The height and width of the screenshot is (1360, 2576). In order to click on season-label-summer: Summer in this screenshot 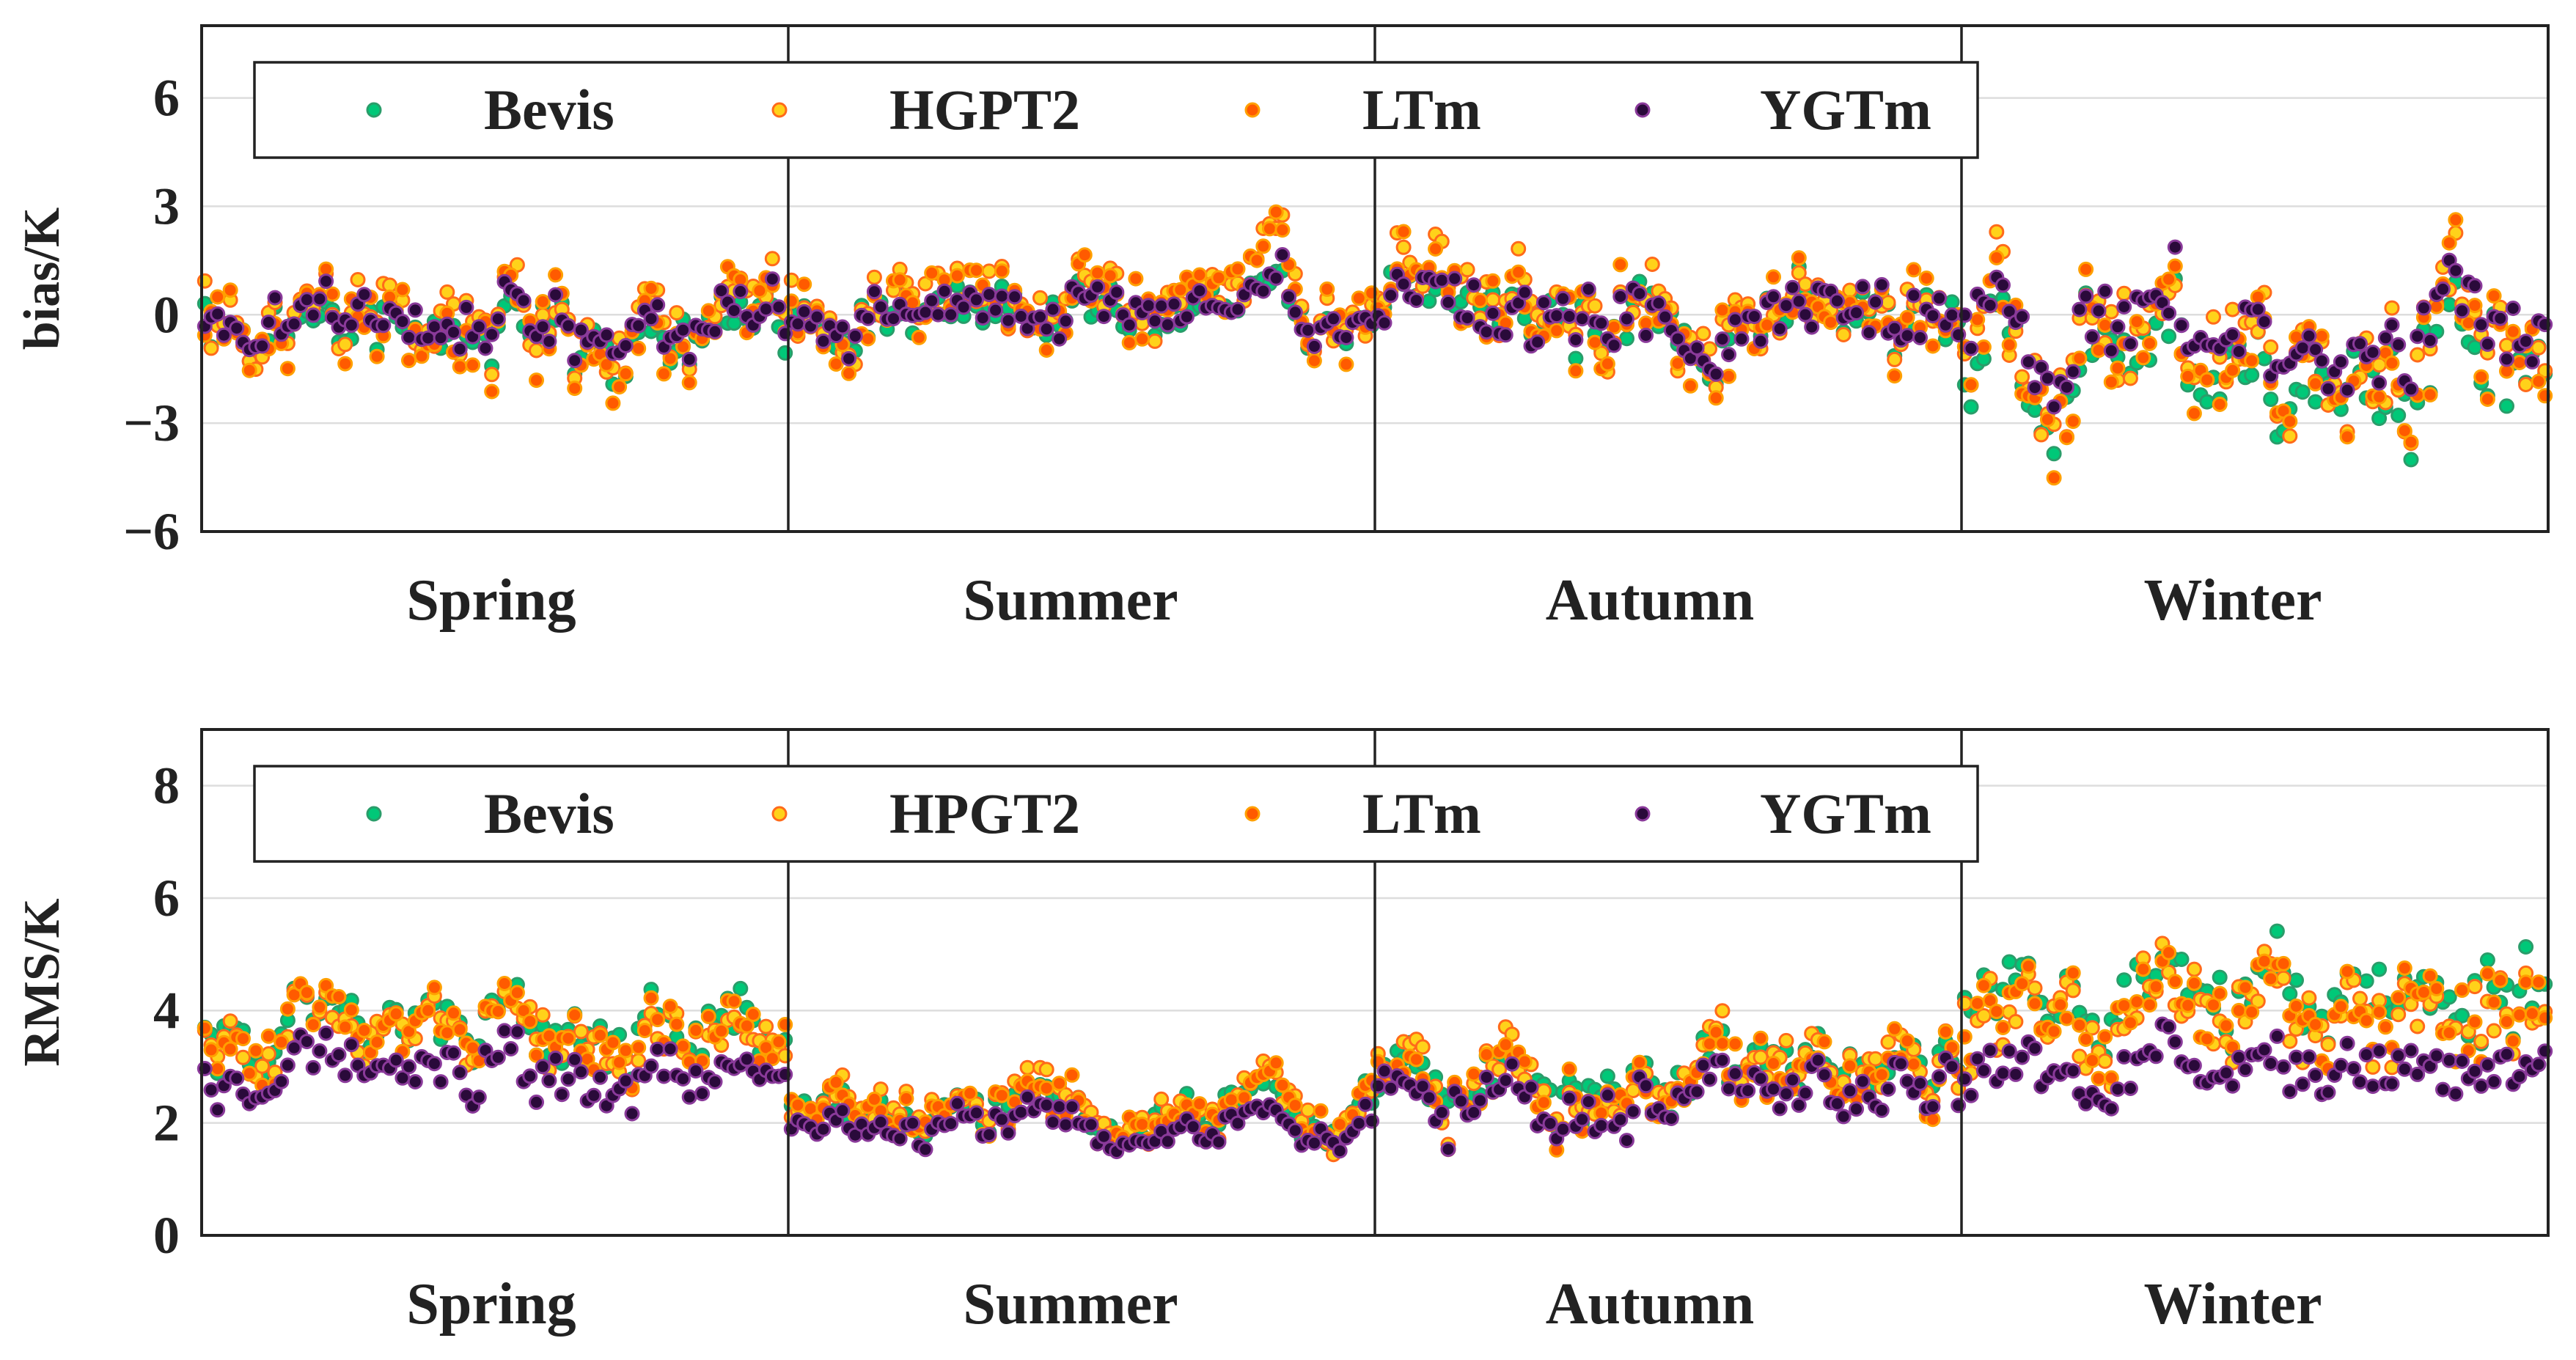, I will do `click(1071, 600)`.